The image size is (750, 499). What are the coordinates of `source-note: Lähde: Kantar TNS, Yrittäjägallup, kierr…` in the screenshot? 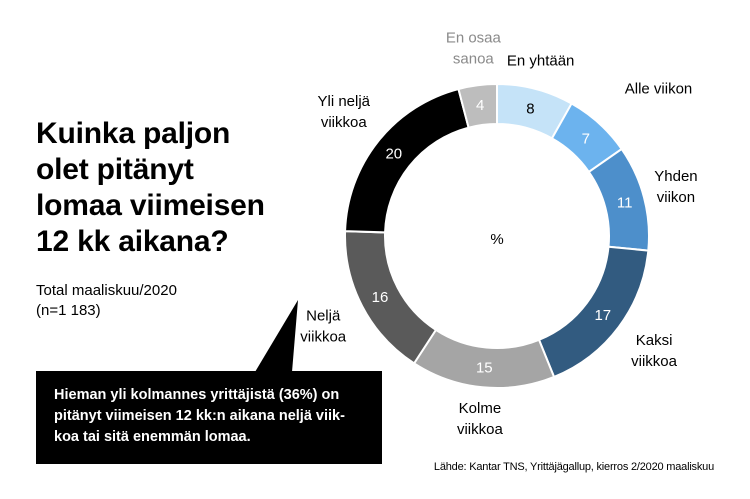 It's located at (573, 467).